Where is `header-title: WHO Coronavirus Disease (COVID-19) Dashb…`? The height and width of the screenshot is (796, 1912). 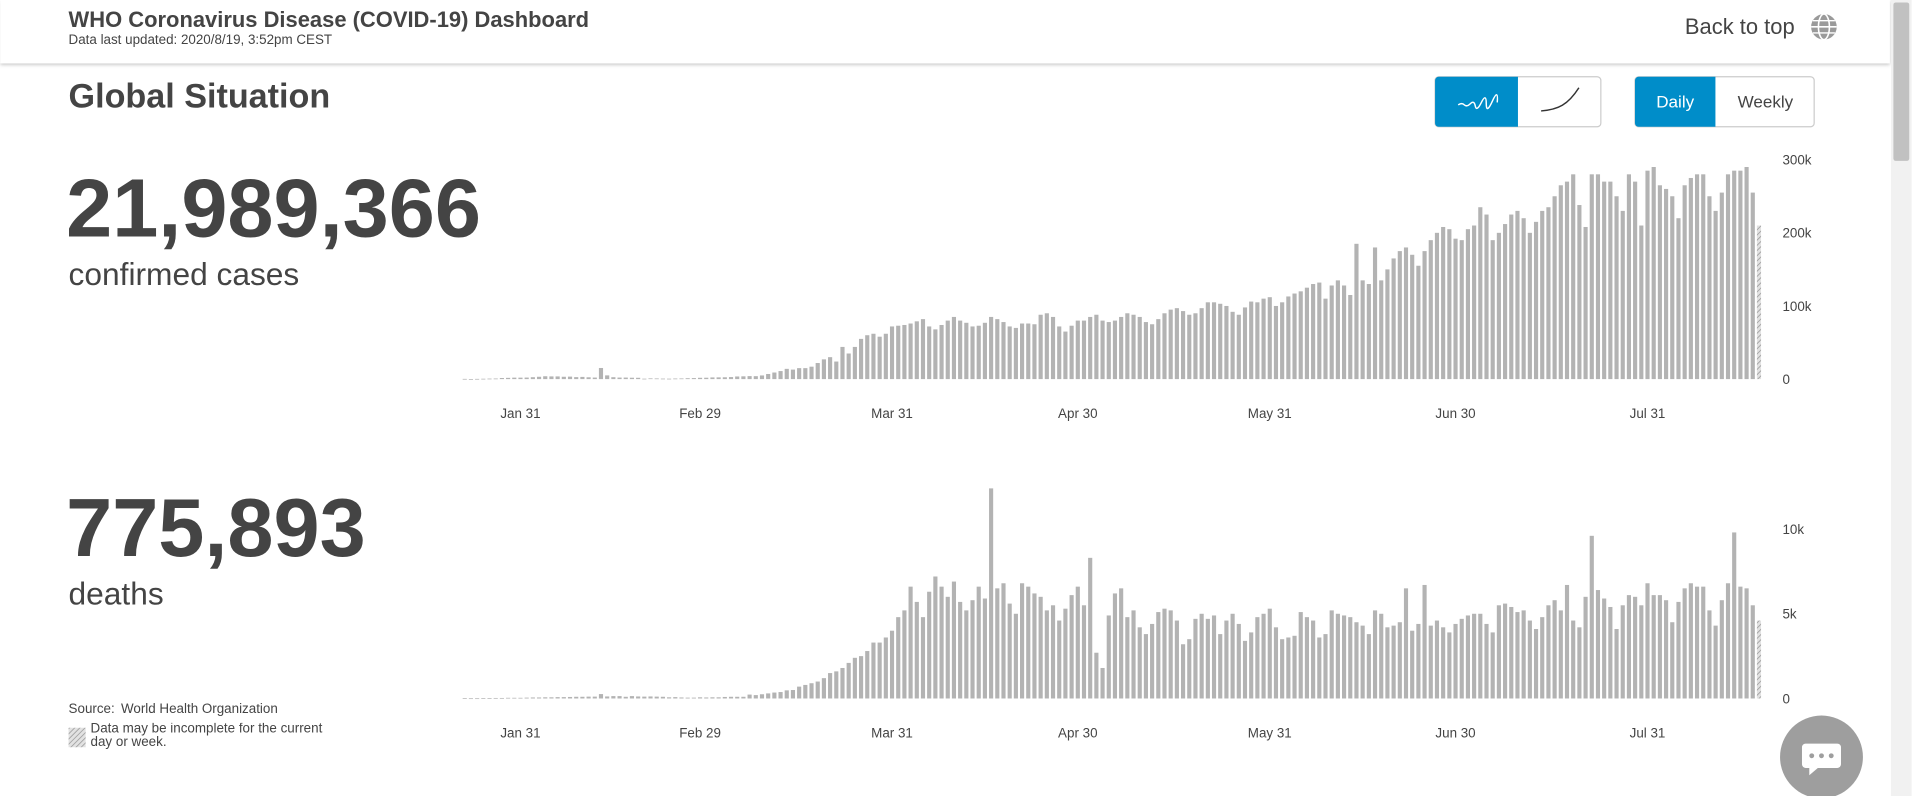 header-title: WHO Coronavirus Disease (COVID-19) Dashb… is located at coordinates (329, 19).